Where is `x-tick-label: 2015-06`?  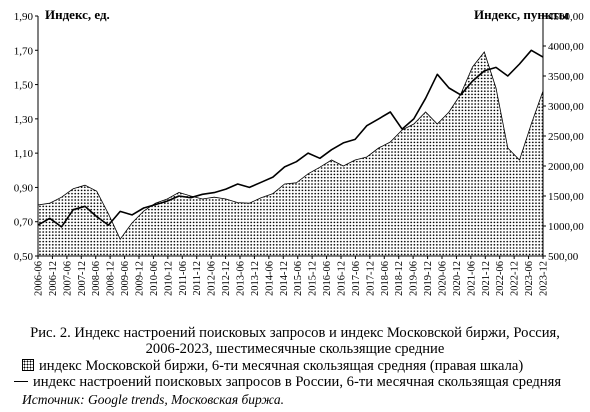 x-tick-label: 2015-06 is located at coordinates (298, 278).